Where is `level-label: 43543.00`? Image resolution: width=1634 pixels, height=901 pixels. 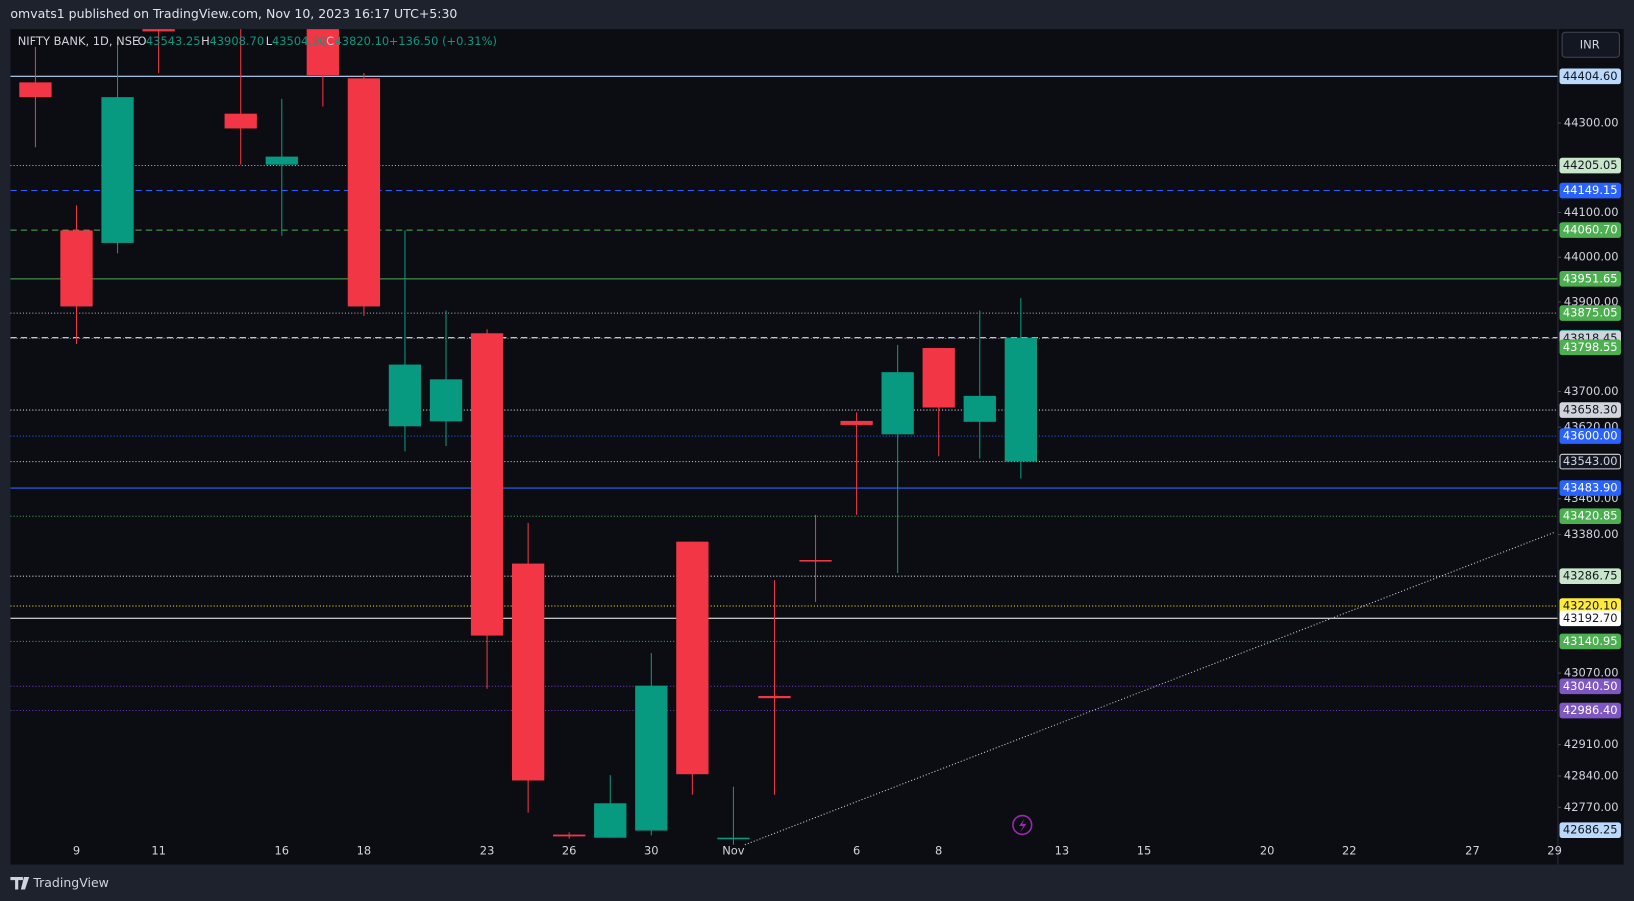 level-label: 43543.00 is located at coordinates (1590, 461).